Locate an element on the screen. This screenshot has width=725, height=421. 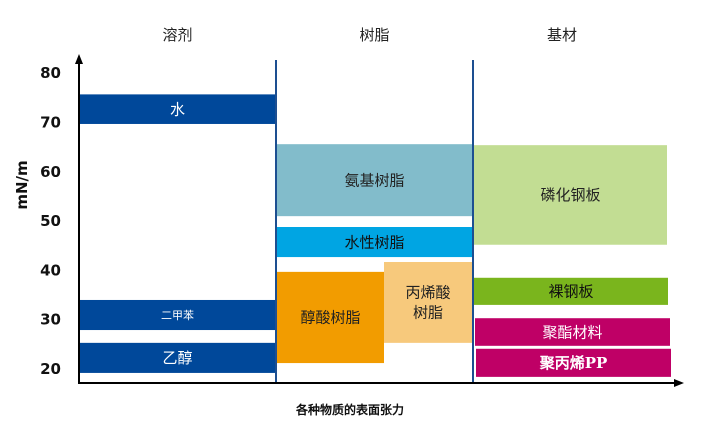
x-axis-label: 各种物质的表面张力 is located at coordinates (349, 409).